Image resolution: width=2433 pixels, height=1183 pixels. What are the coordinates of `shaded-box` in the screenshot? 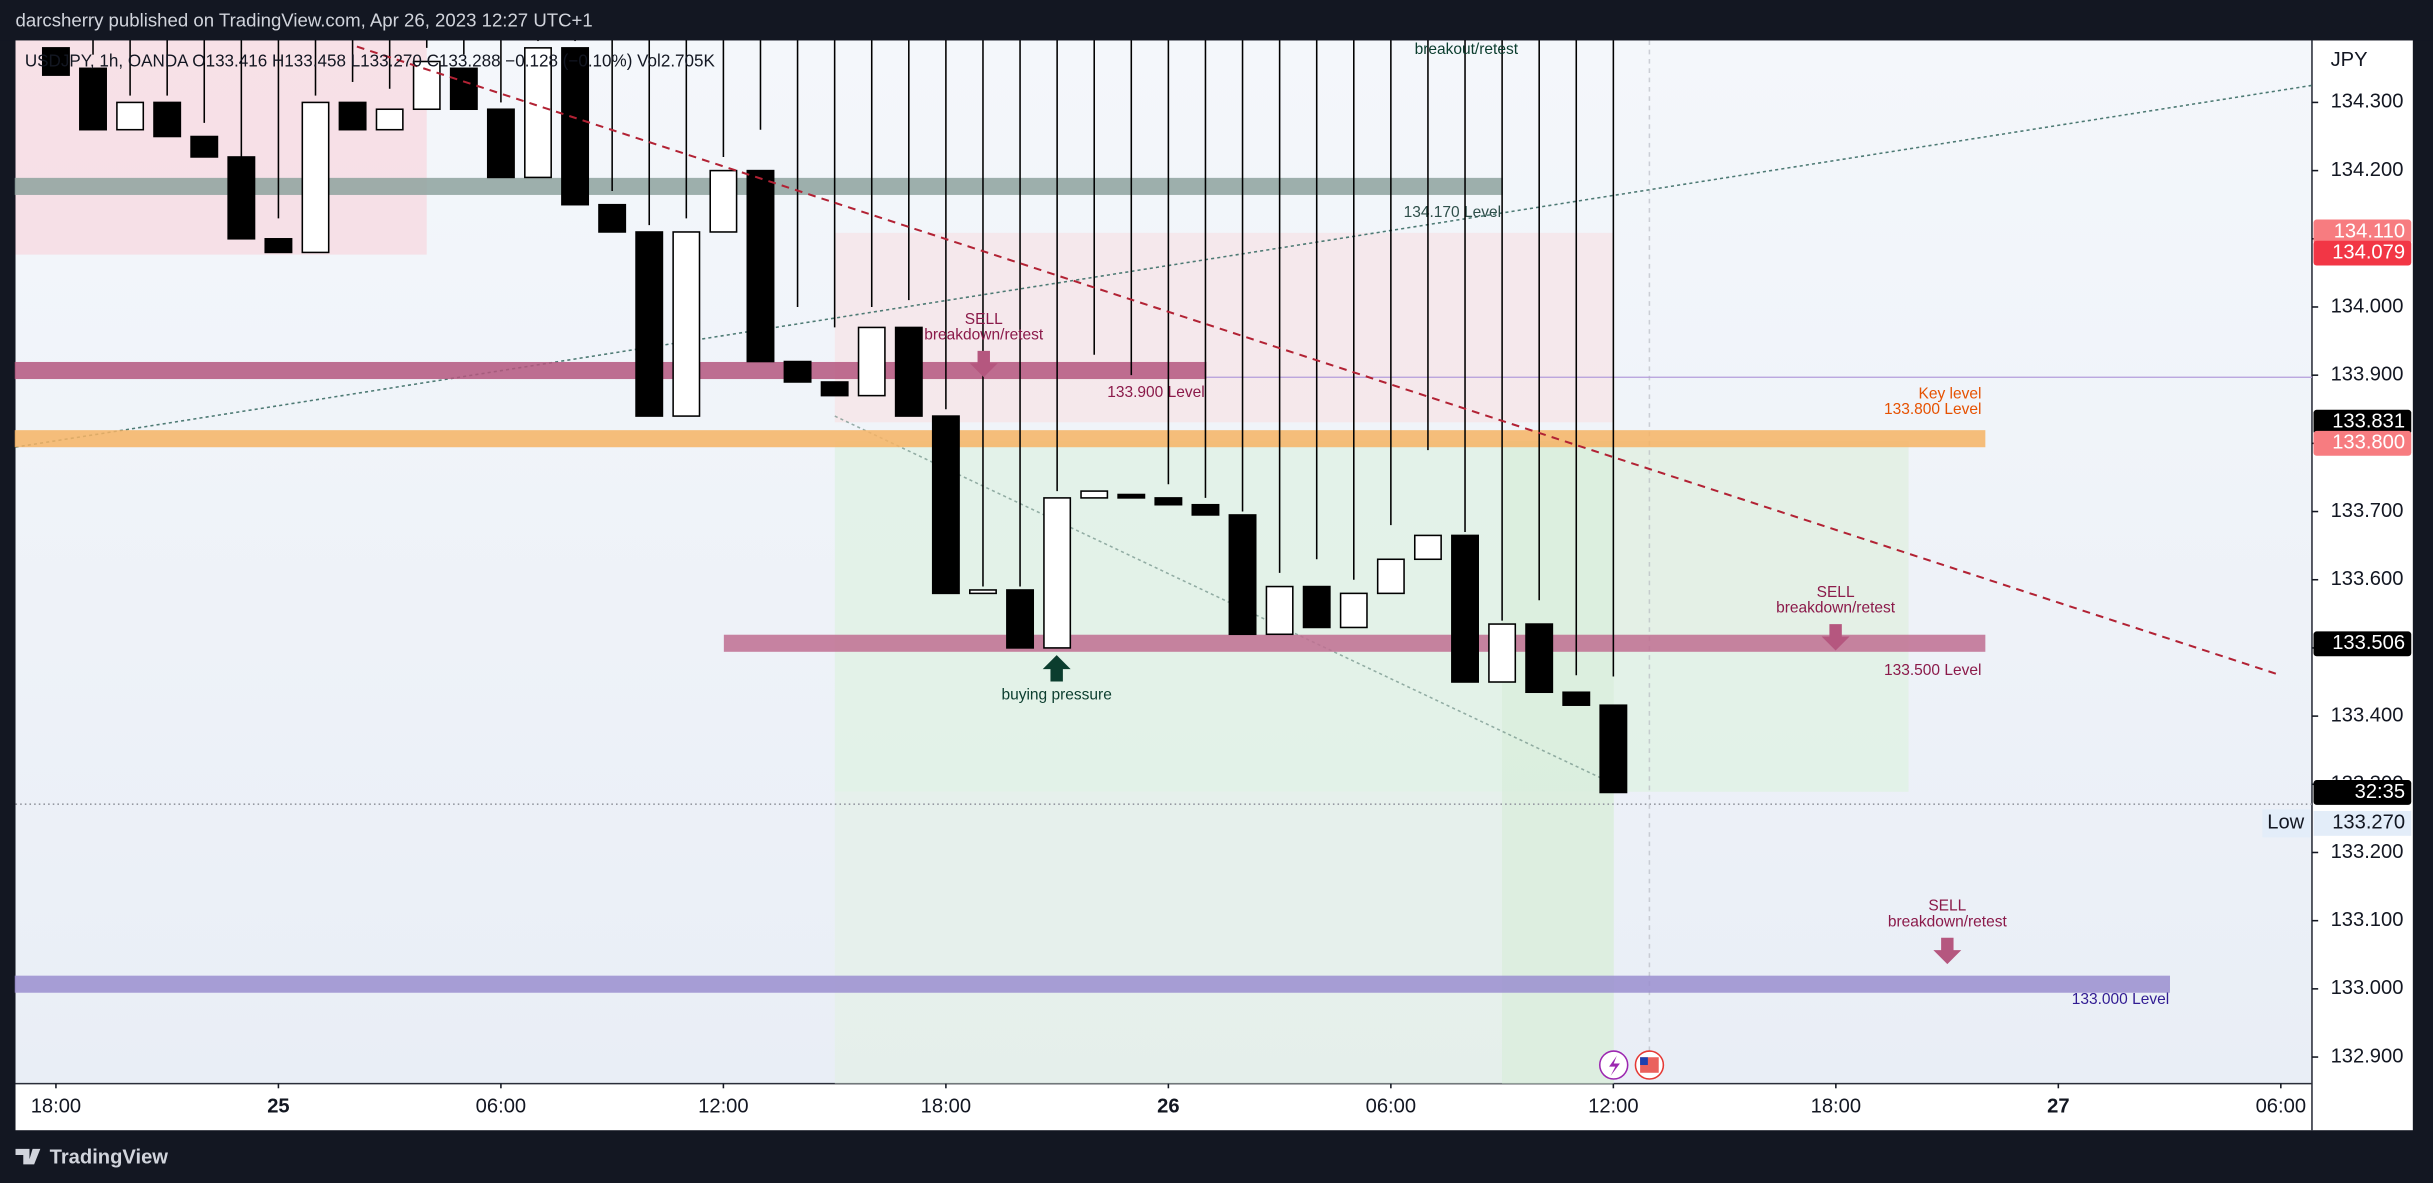 It's located at (221, 147).